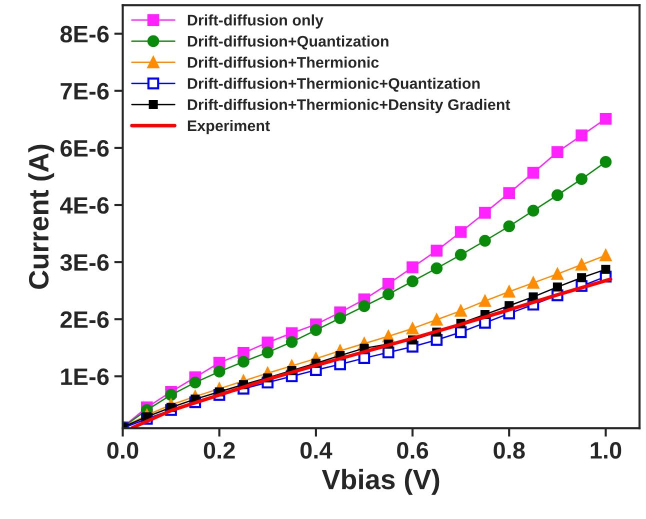  Describe the element at coordinates (84, 148) in the screenshot. I see `y-tick-label: 6E-6` at that location.